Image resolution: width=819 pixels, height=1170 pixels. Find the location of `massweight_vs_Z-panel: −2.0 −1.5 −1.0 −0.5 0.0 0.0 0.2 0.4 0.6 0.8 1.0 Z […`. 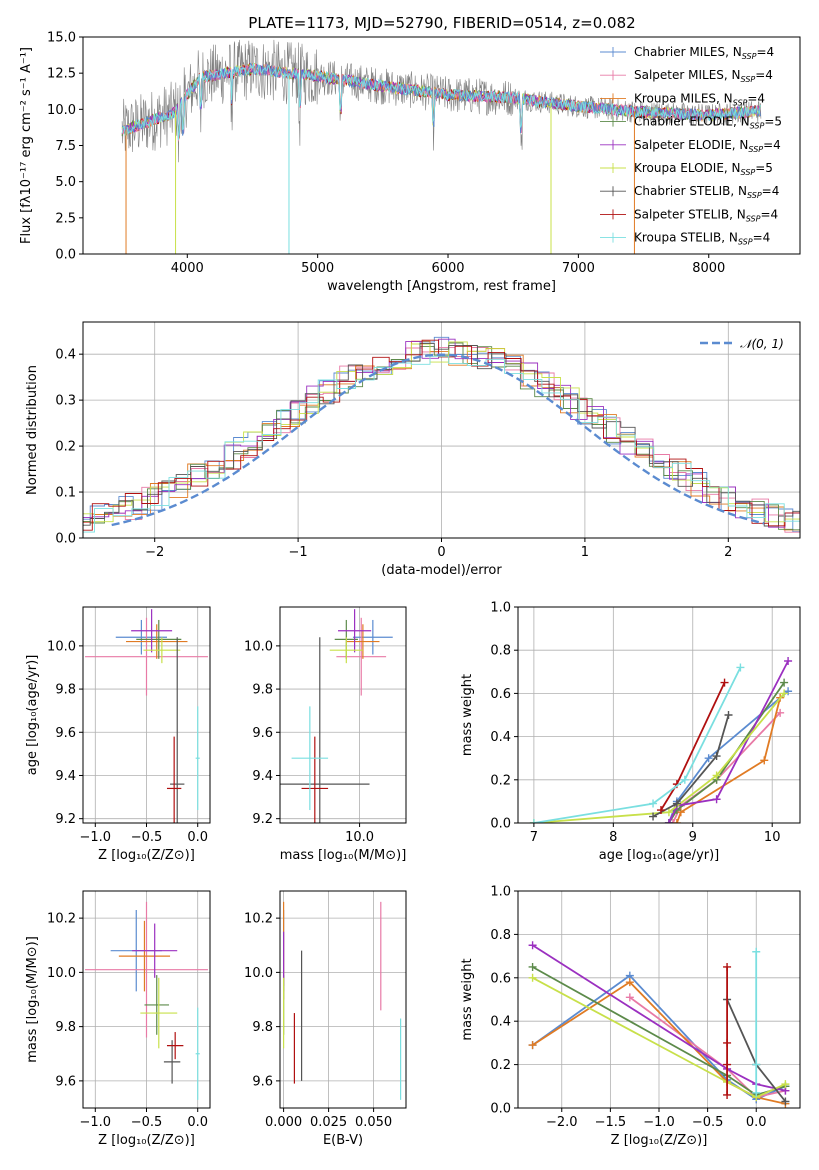

massweight_vs_Z-panel: −2.0 −1.5 −1.0 −0.5 0.0 0.0 0.2 0.4 0.6 0.8 1.0 Z [… is located at coordinates (630, 1016).